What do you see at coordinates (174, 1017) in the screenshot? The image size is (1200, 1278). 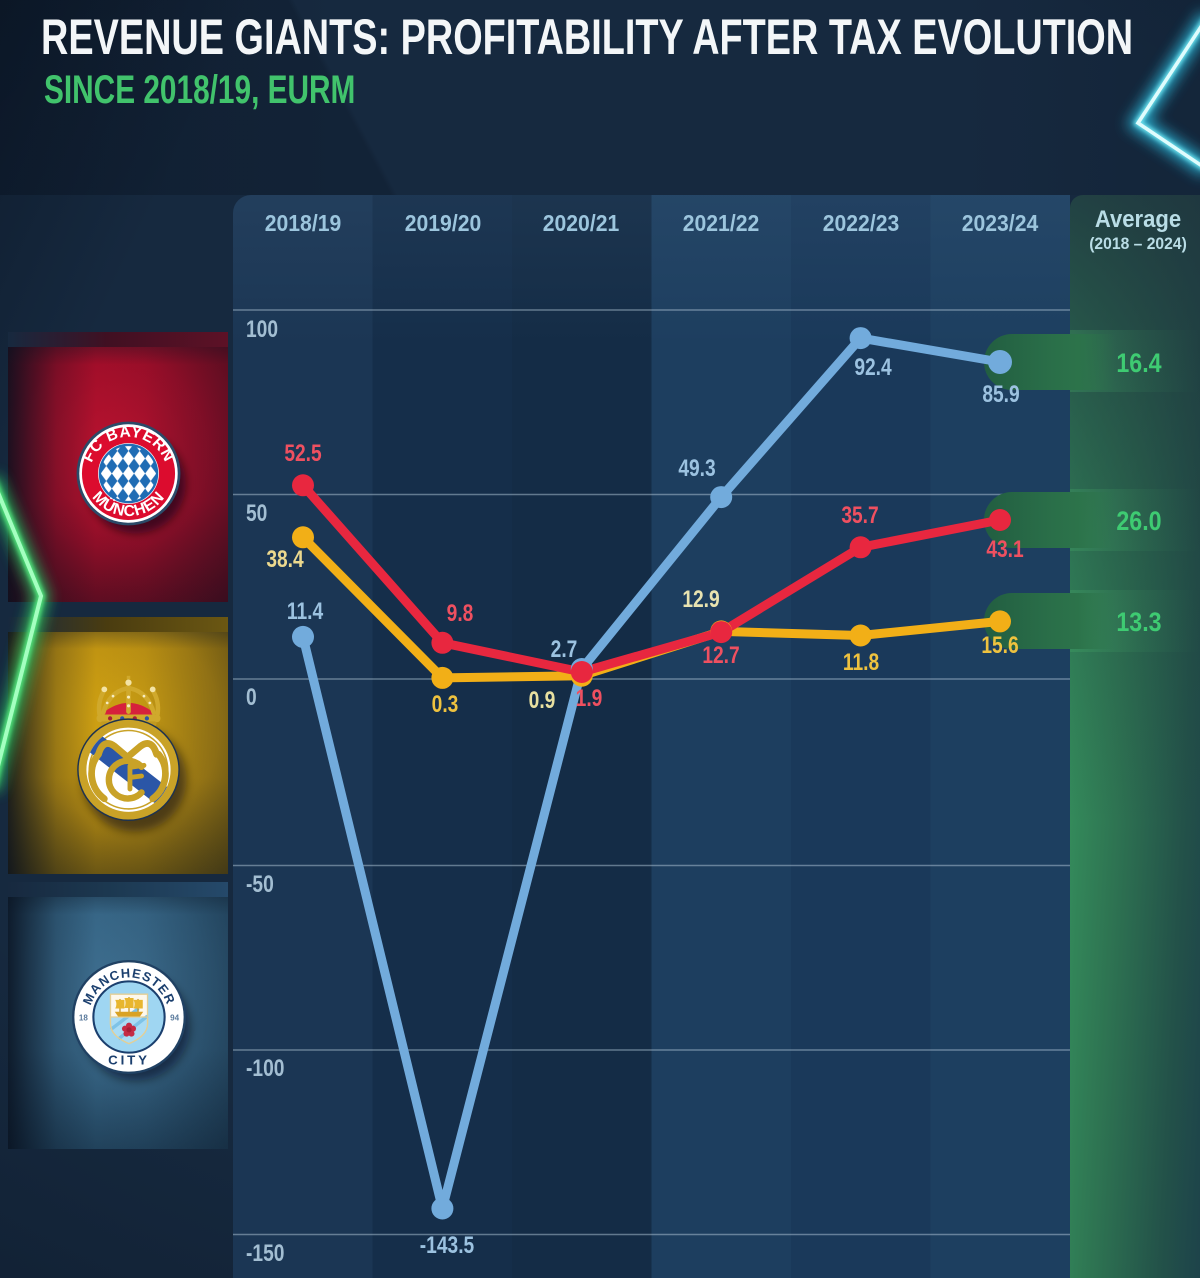 I see `svg-text: 94` at bounding box center [174, 1017].